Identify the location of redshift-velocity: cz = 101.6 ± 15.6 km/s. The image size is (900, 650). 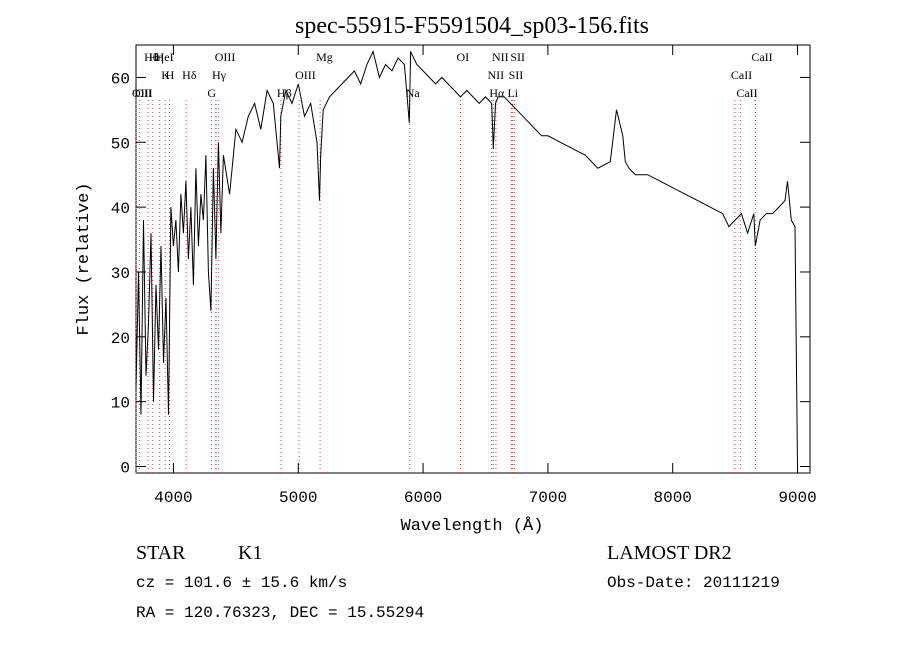
(242, 583).